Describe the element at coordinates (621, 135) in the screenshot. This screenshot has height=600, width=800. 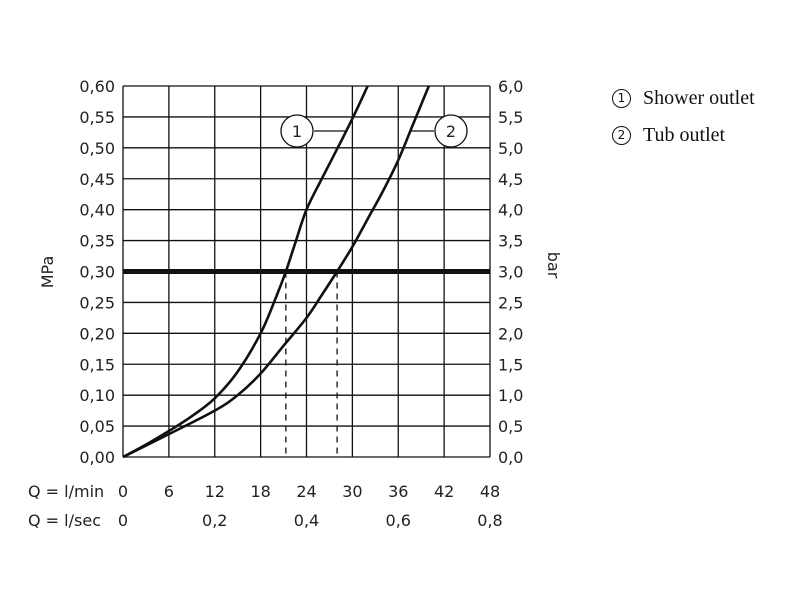
I see `legend-marker-2: 2` at that location.